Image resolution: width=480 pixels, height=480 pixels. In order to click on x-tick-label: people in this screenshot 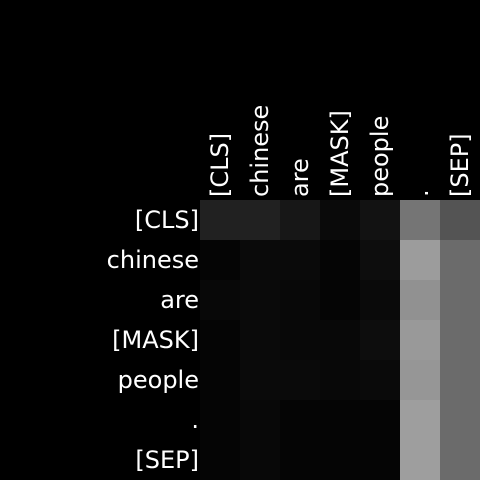, I will do `click(380, 156)`.